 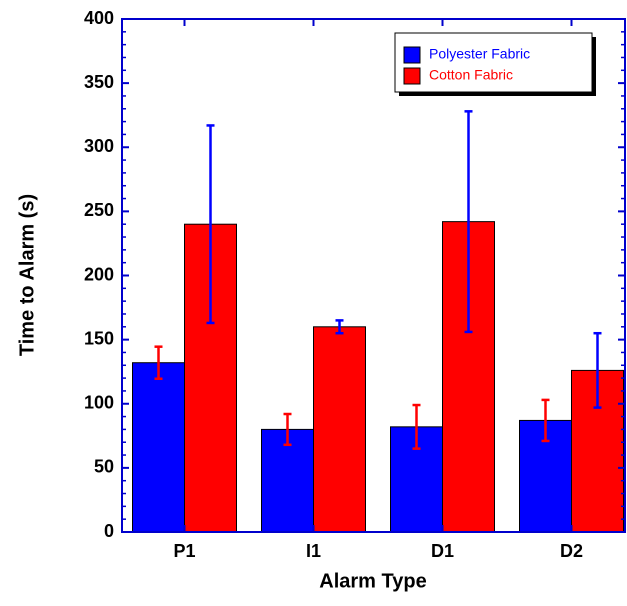 What do you see at coordinates (479, 54) in the screenshot?
I see `legend-label: Polyester Fabric` at bounding box center [479, 54].